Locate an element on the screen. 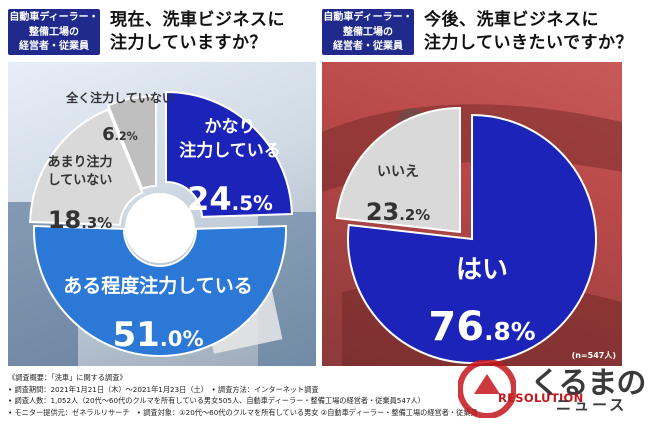 This screenshot has width=650, height=433. slice-label: ある程度注力している is located at coordinates (157, 285).